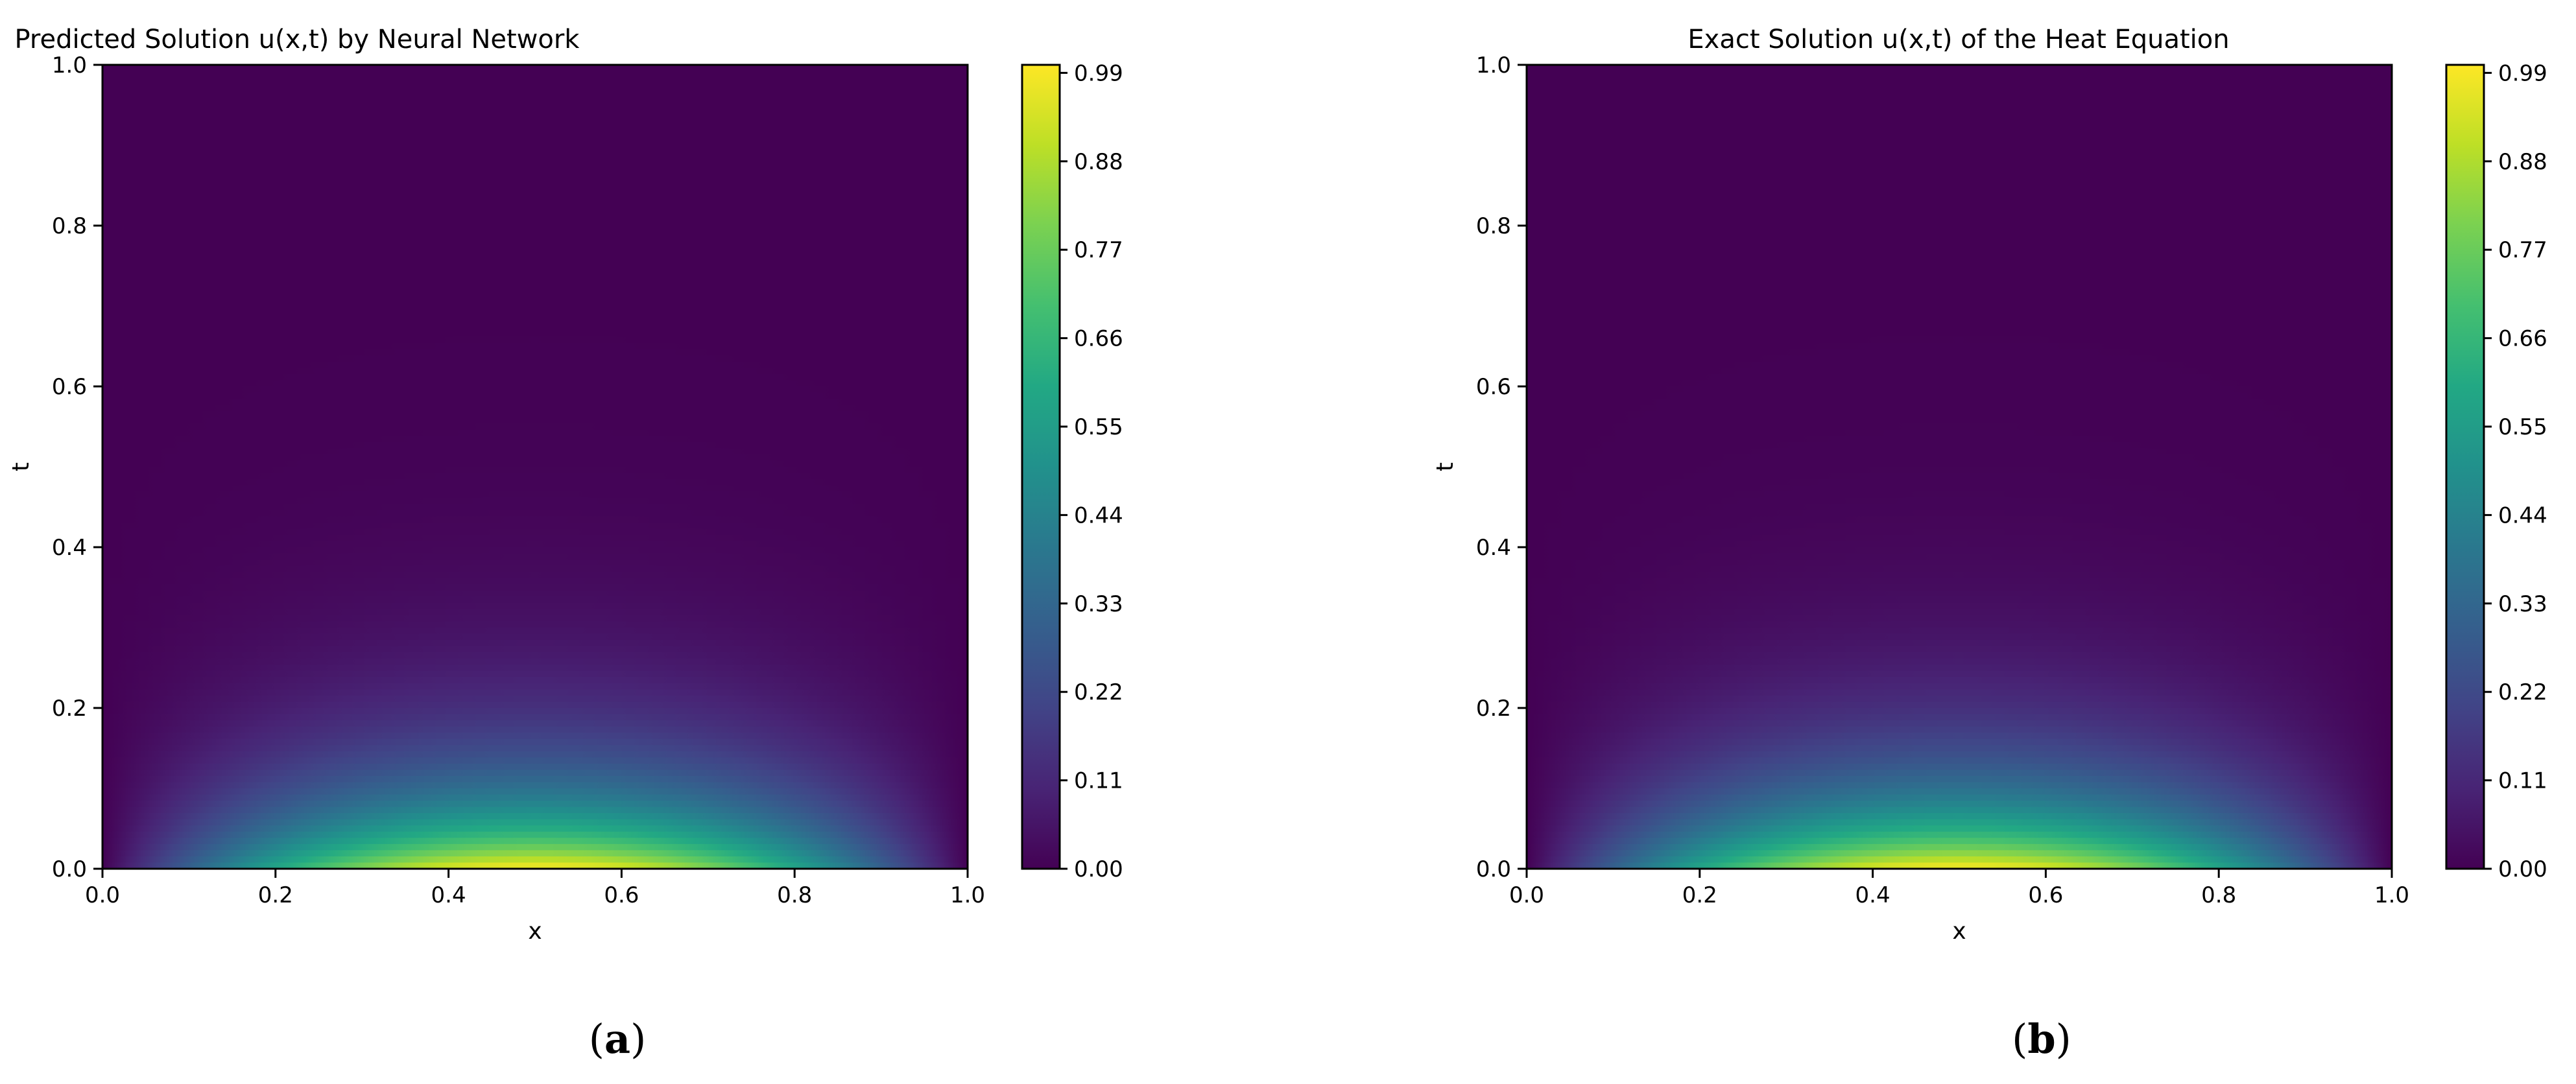 This screenshot has height=1084, width=2576. What do you see at coordinates (1098, 427) in the screenshot?
I see `colorbar-tick-label: 0.55` at bounding box center [1098, 427].